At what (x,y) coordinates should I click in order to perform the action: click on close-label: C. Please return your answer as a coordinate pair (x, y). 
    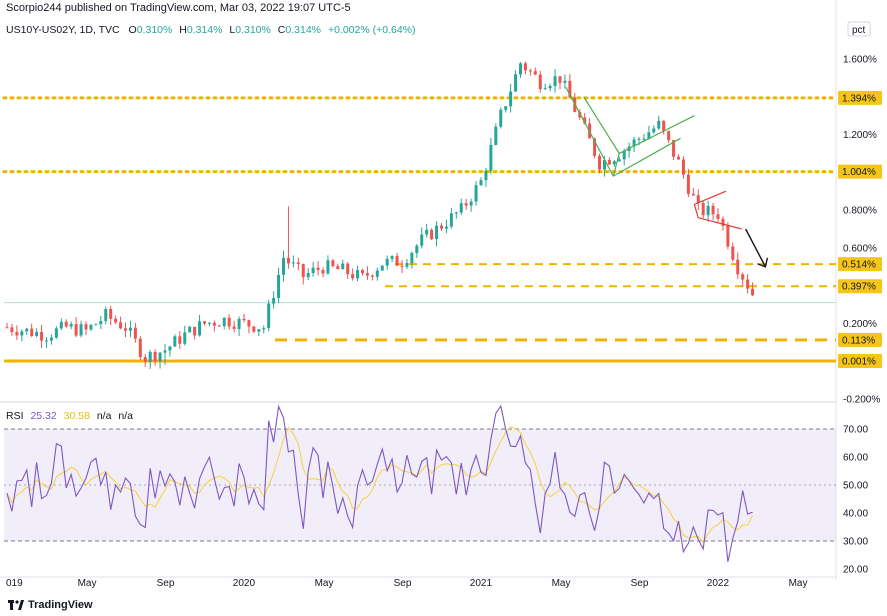
    Looking at the image, I should click on (281, 30).